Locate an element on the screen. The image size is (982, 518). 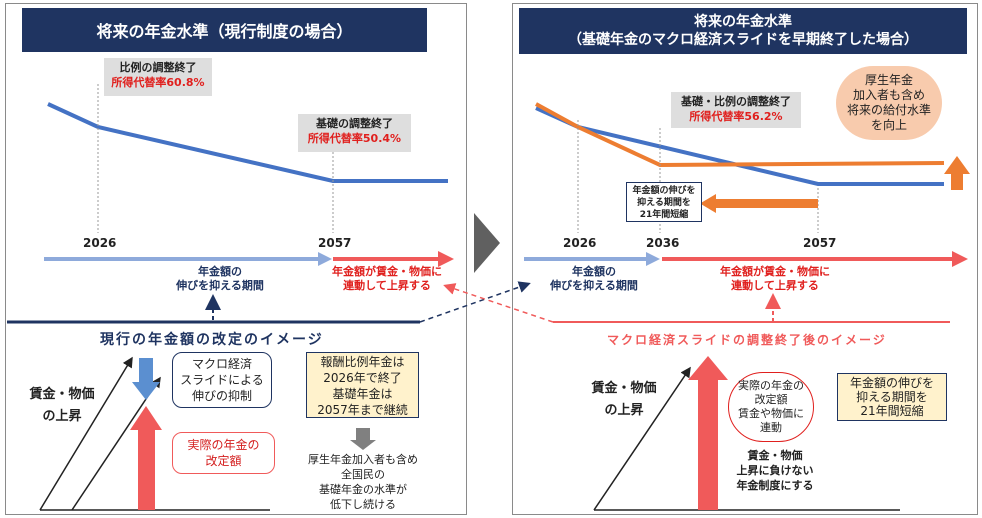
right-orange-shorten-arrow is located at coordinates (766, 203).